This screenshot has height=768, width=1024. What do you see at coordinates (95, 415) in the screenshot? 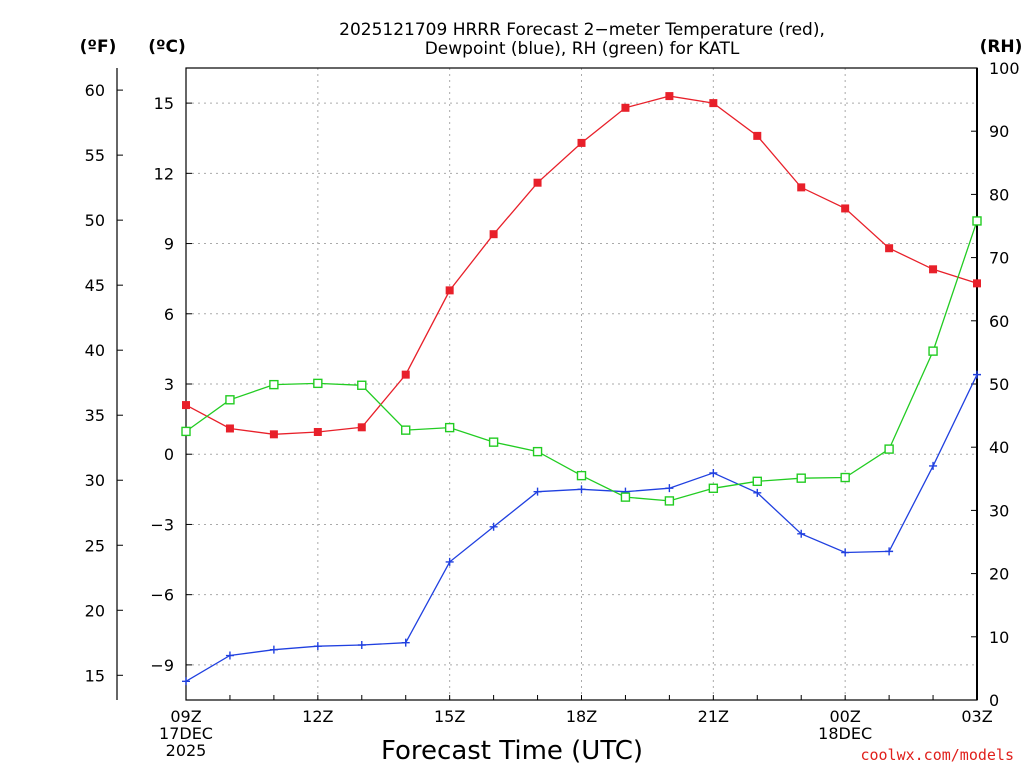
I see `fahrenheit-tick-label: 35` at bounding box center [95, 415].